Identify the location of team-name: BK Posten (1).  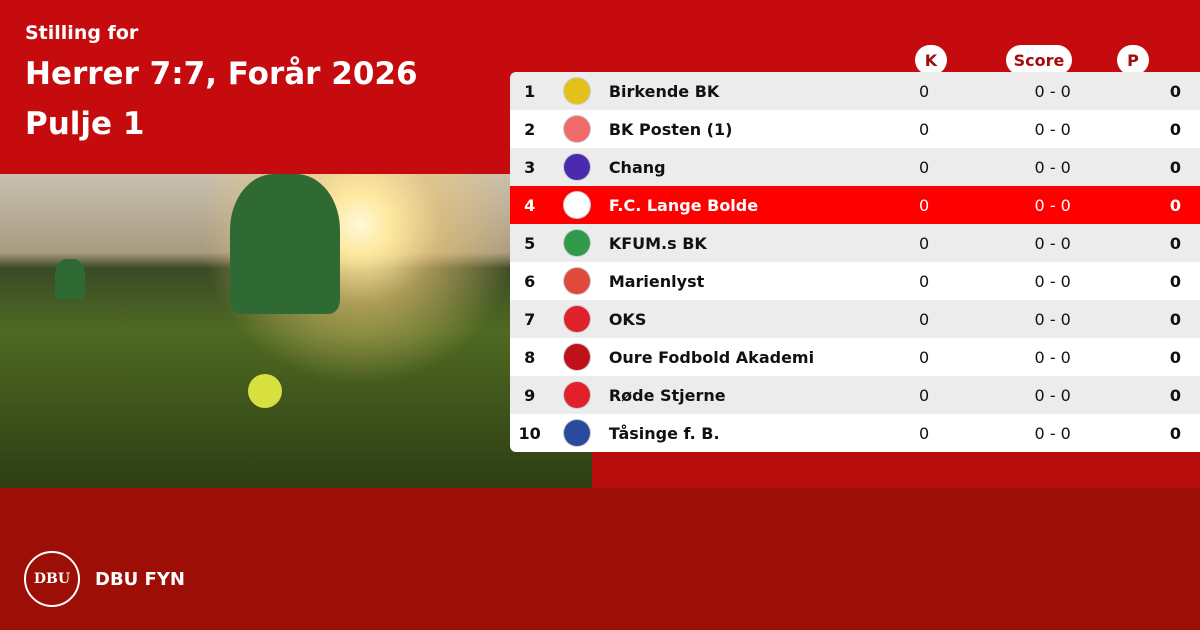
(670, 129).